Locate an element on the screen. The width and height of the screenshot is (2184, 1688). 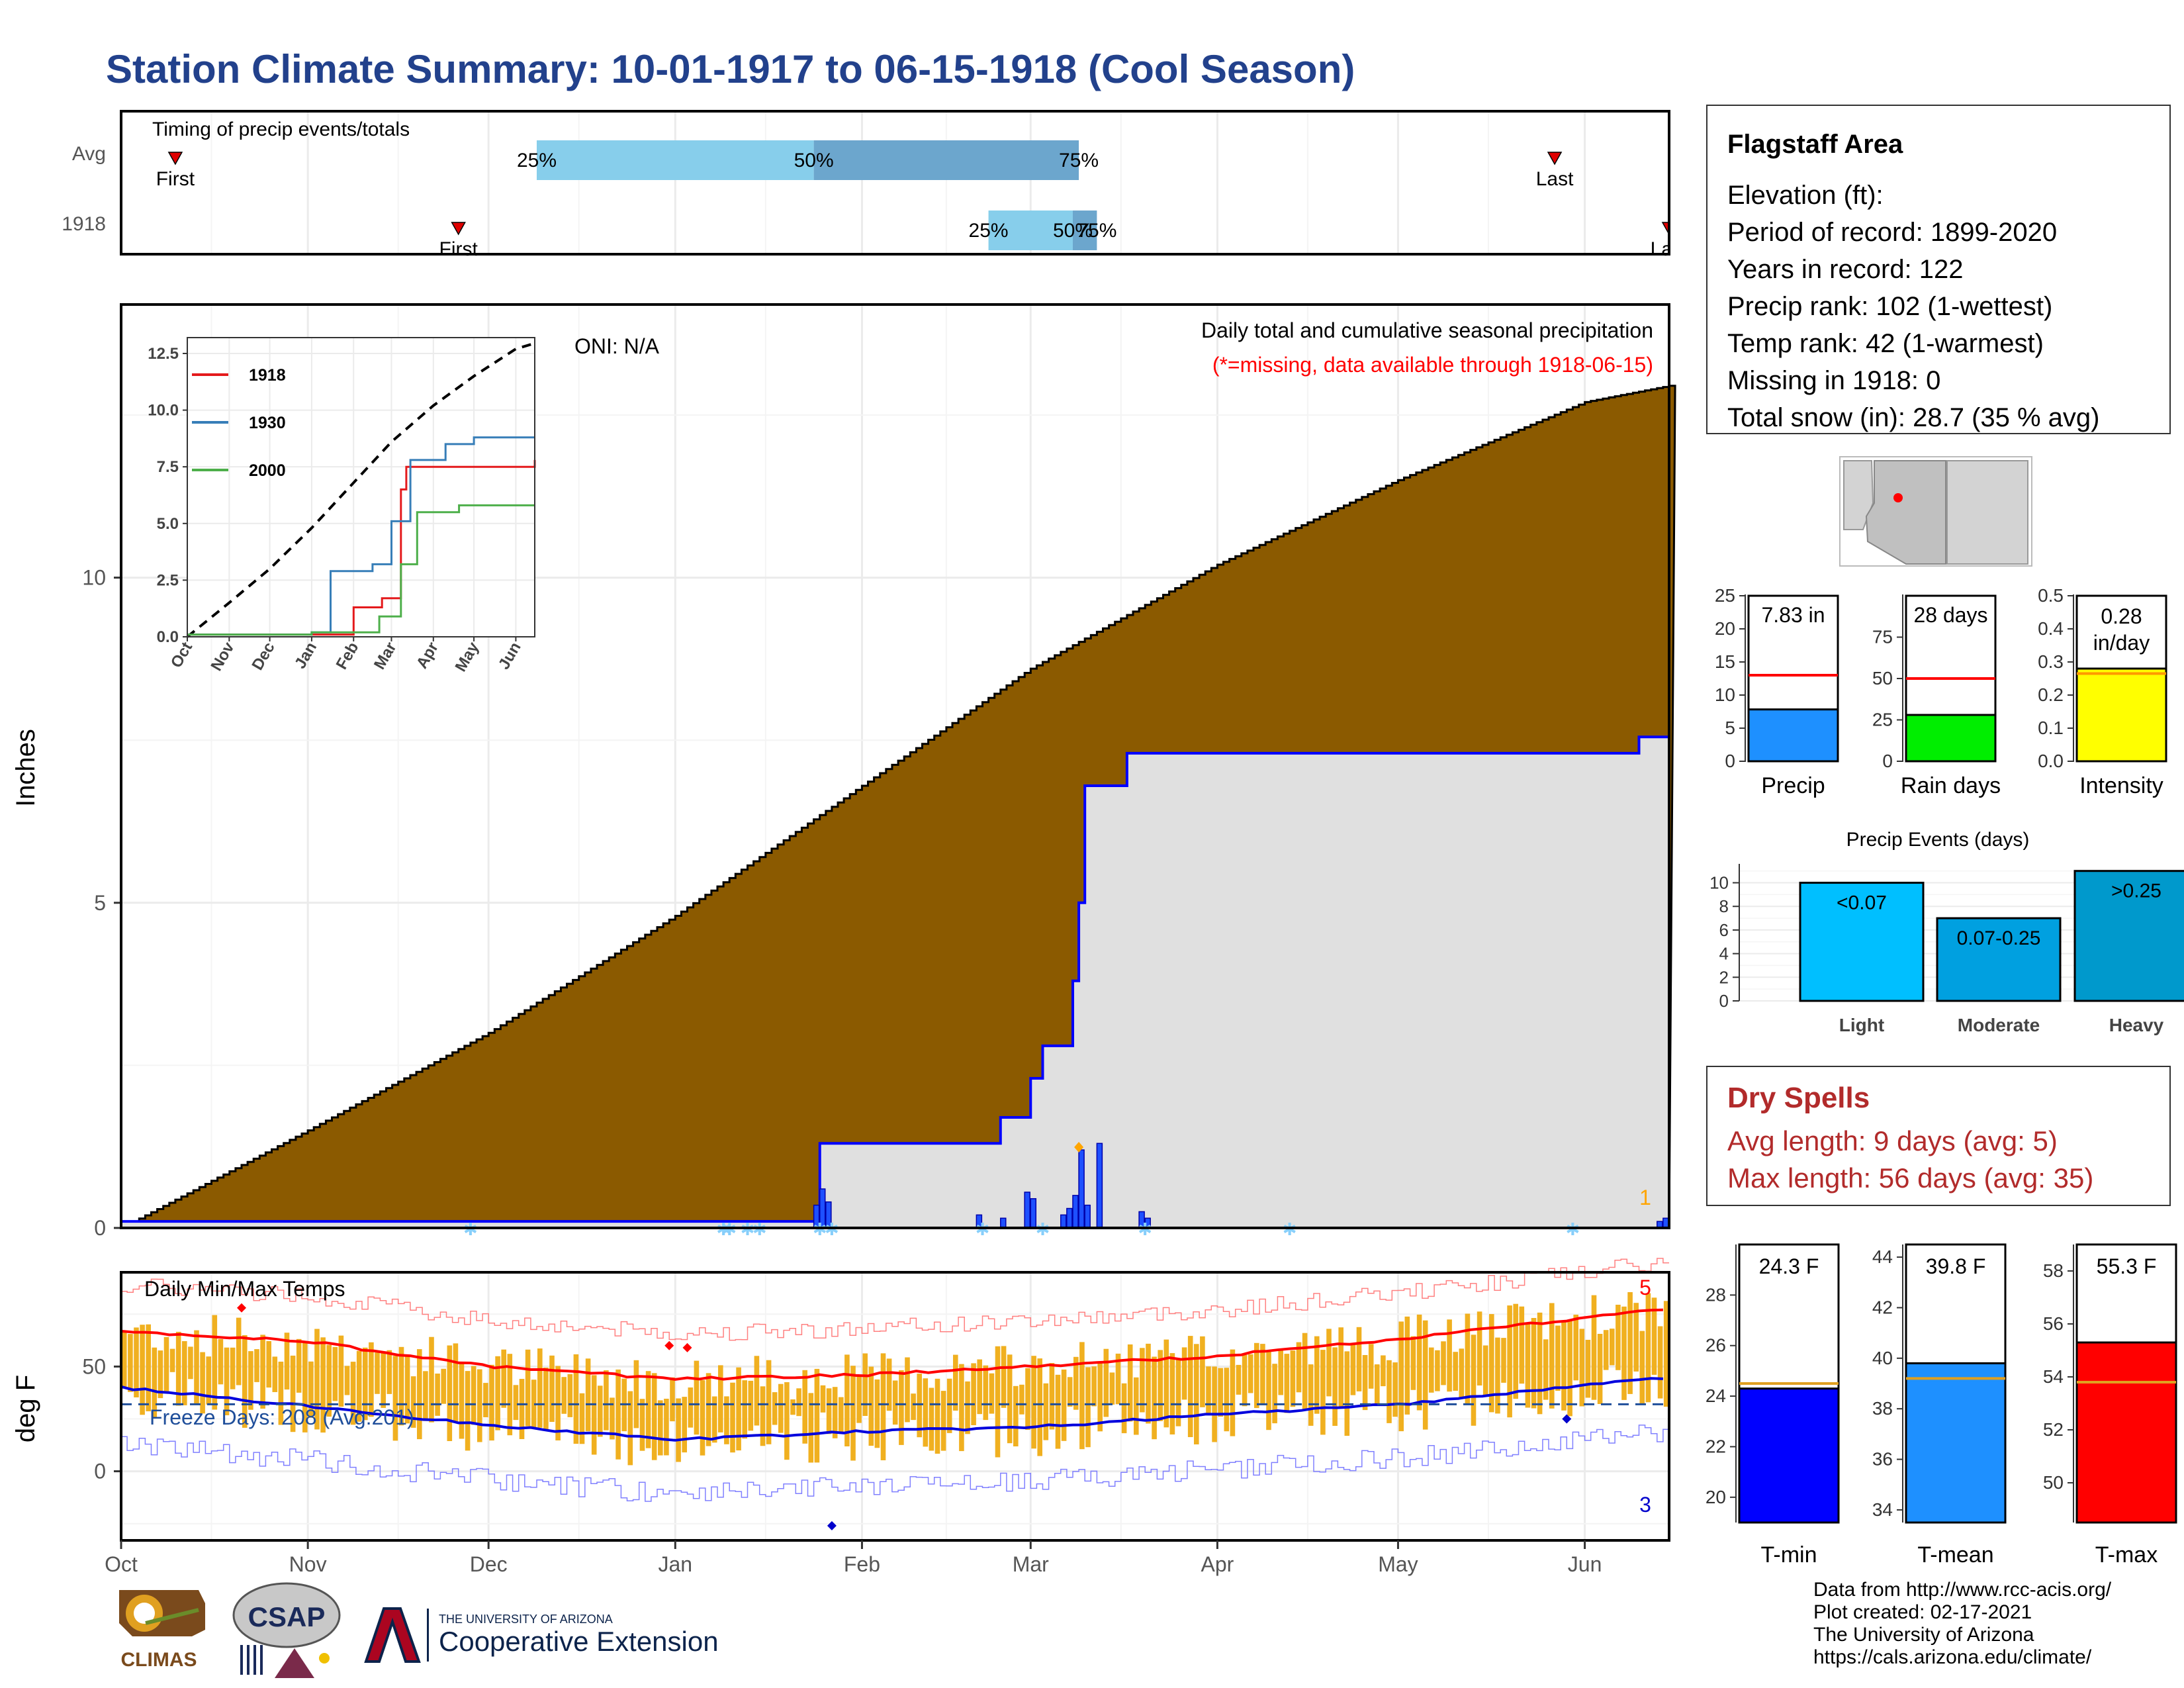
temp-gauge-tick-label: 36 is located at coordinates (1883, 1459).